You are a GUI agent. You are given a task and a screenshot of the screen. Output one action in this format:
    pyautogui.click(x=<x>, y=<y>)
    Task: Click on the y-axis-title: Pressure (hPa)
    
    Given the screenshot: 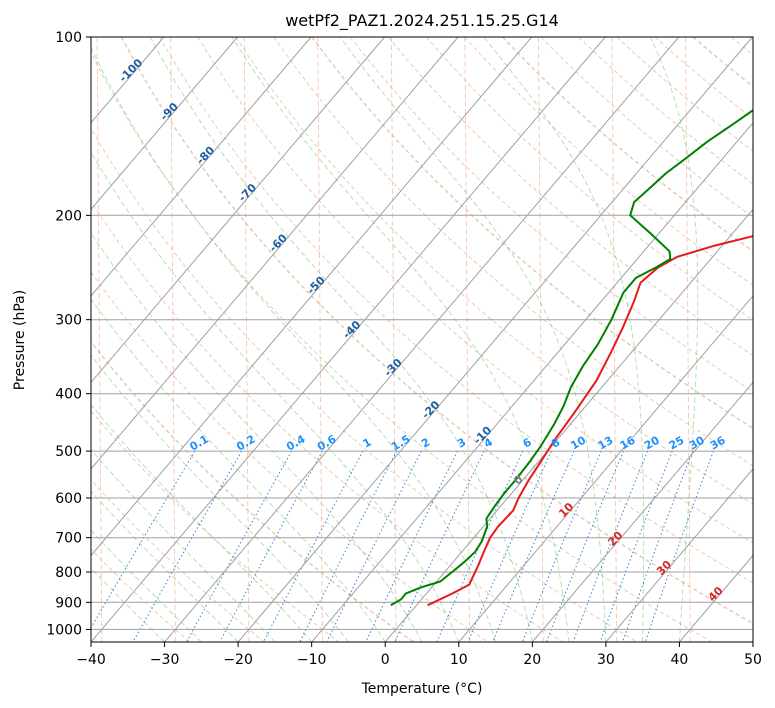 What is the action you would take?
    pyautogui.click(x=20, y=340)
    